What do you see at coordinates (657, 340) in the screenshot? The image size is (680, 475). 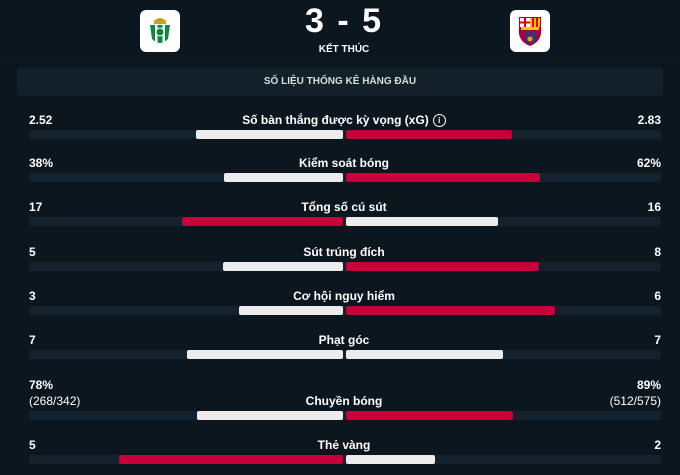 I see `away-value: 7` at bounding box center [657, 340].